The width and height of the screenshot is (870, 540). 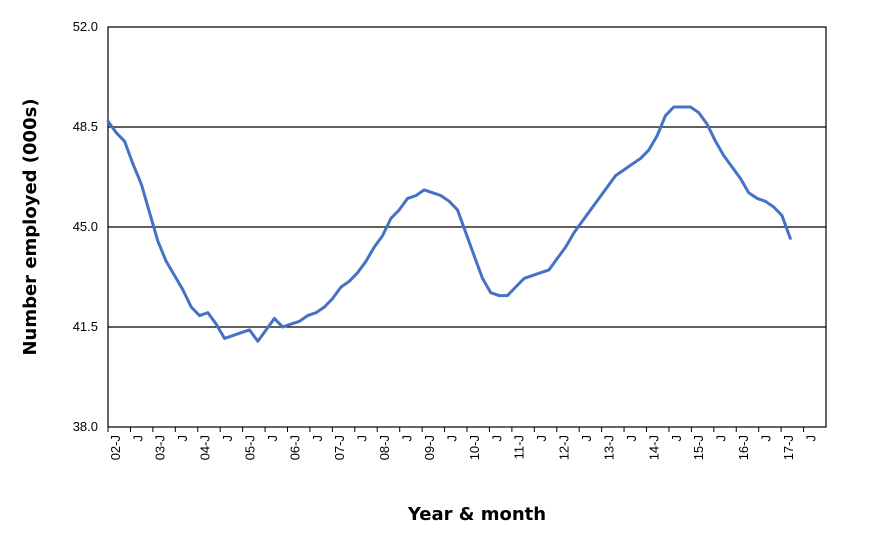 What do you see at coordinates (115, 447) in the screenshot?
I see `x-tick-label: 02-J` at bounding box center [115, 447].